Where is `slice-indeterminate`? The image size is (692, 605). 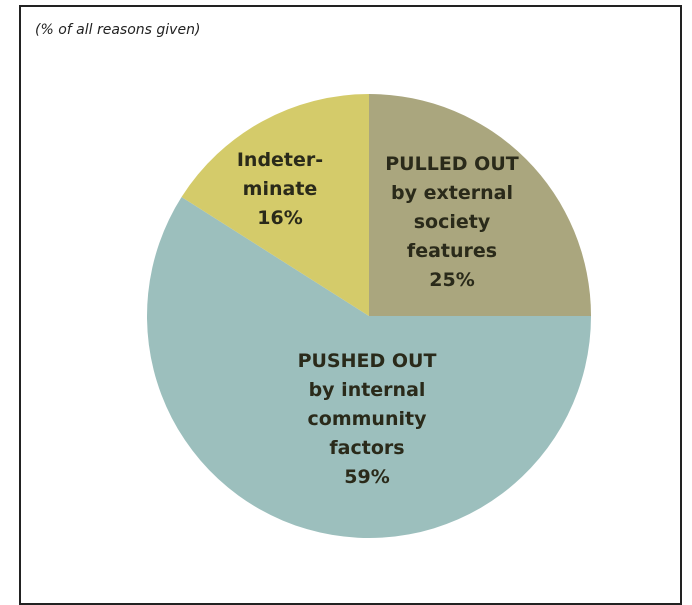
slice-indeterminate is located at coordinates (275, 205).